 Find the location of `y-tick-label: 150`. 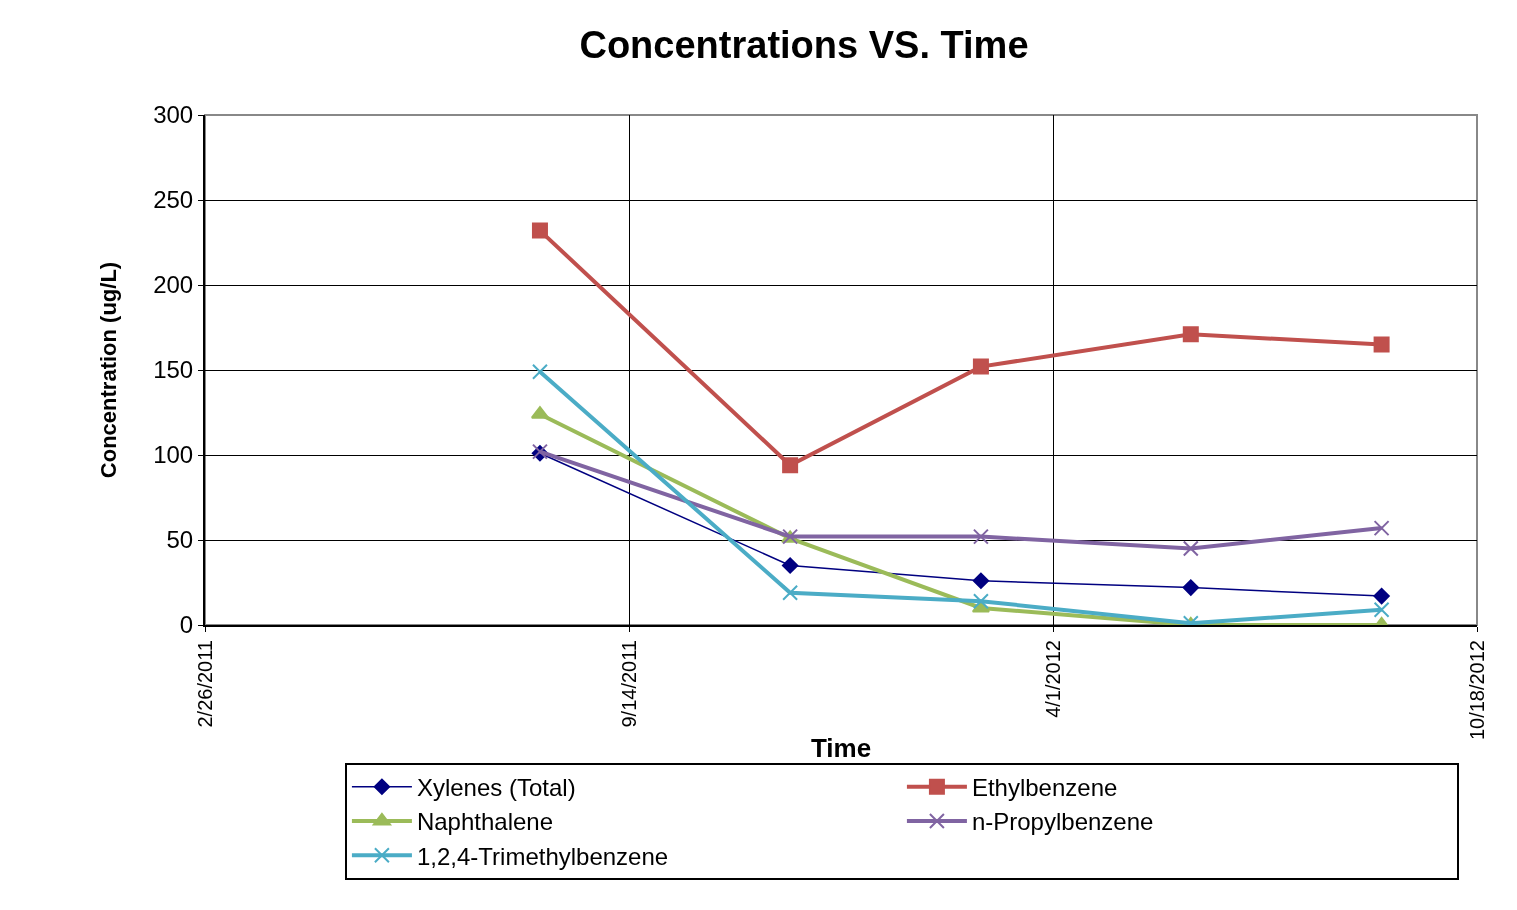

y-tick-label: 150 is located at coordinates (173, 370).